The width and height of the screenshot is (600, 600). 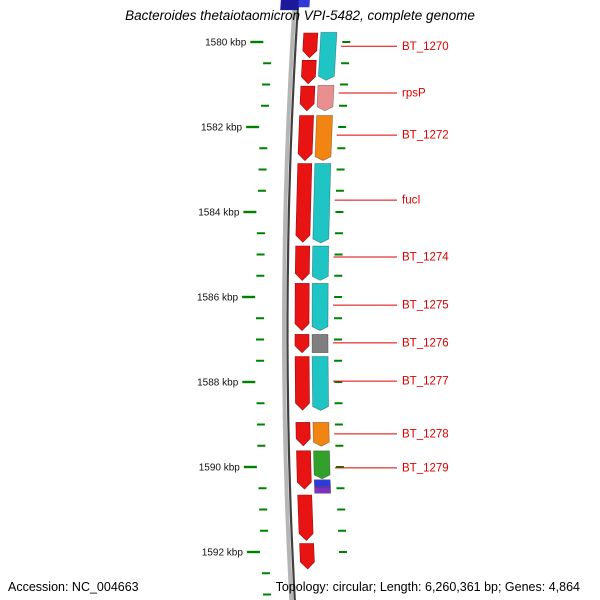 I want to click on backbone-outer-line, so click(x=289, y=300).